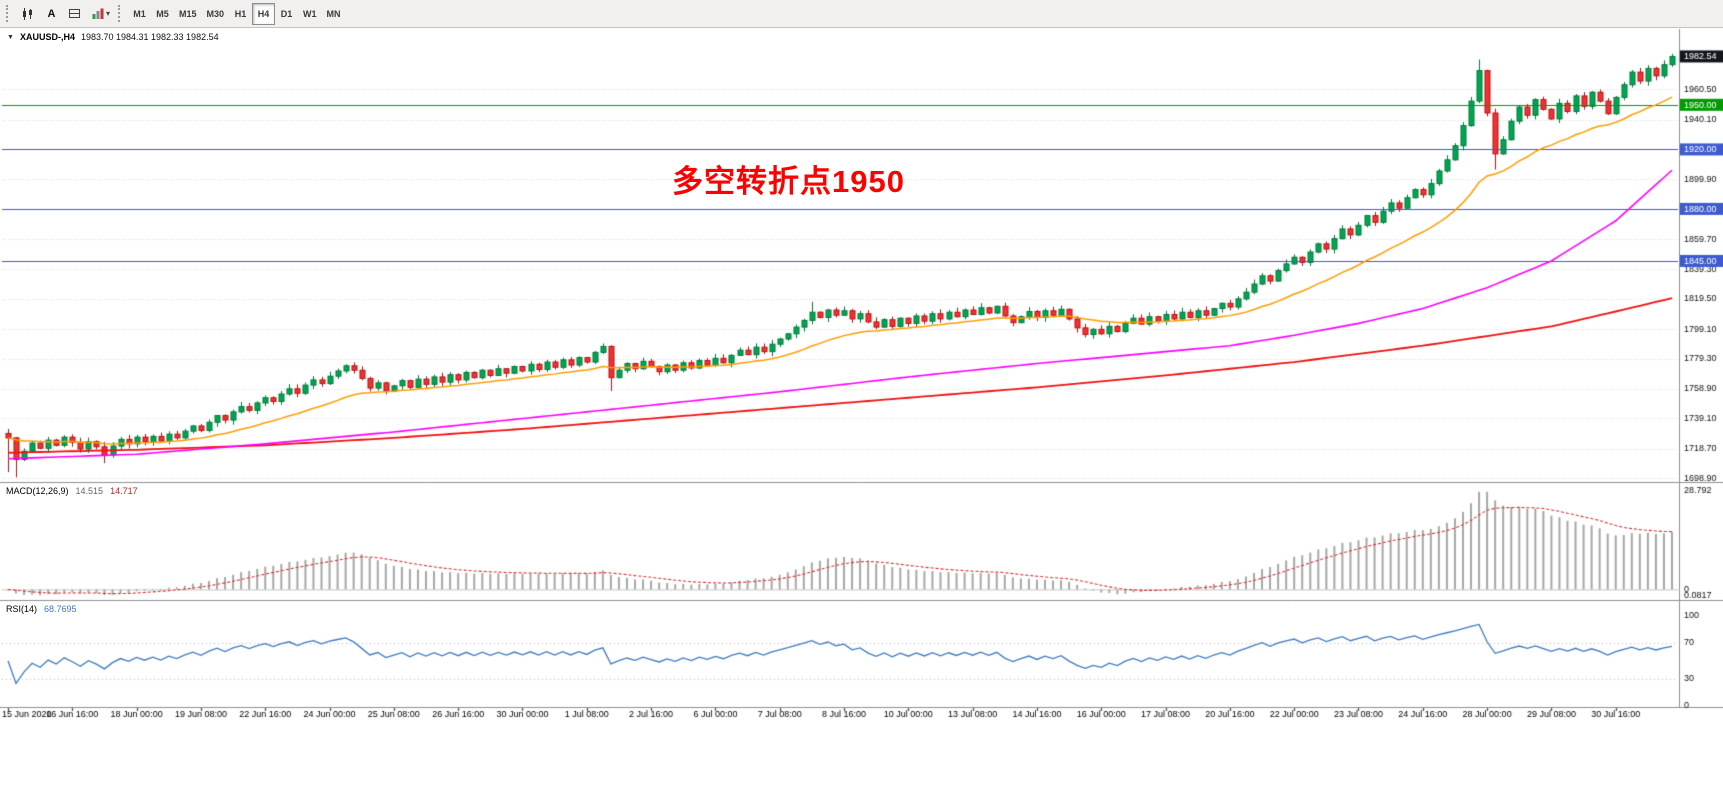  Describe the element at coordinates (60, 609) in the screenshot. I see `rsi-value: 68.7695` at that location.